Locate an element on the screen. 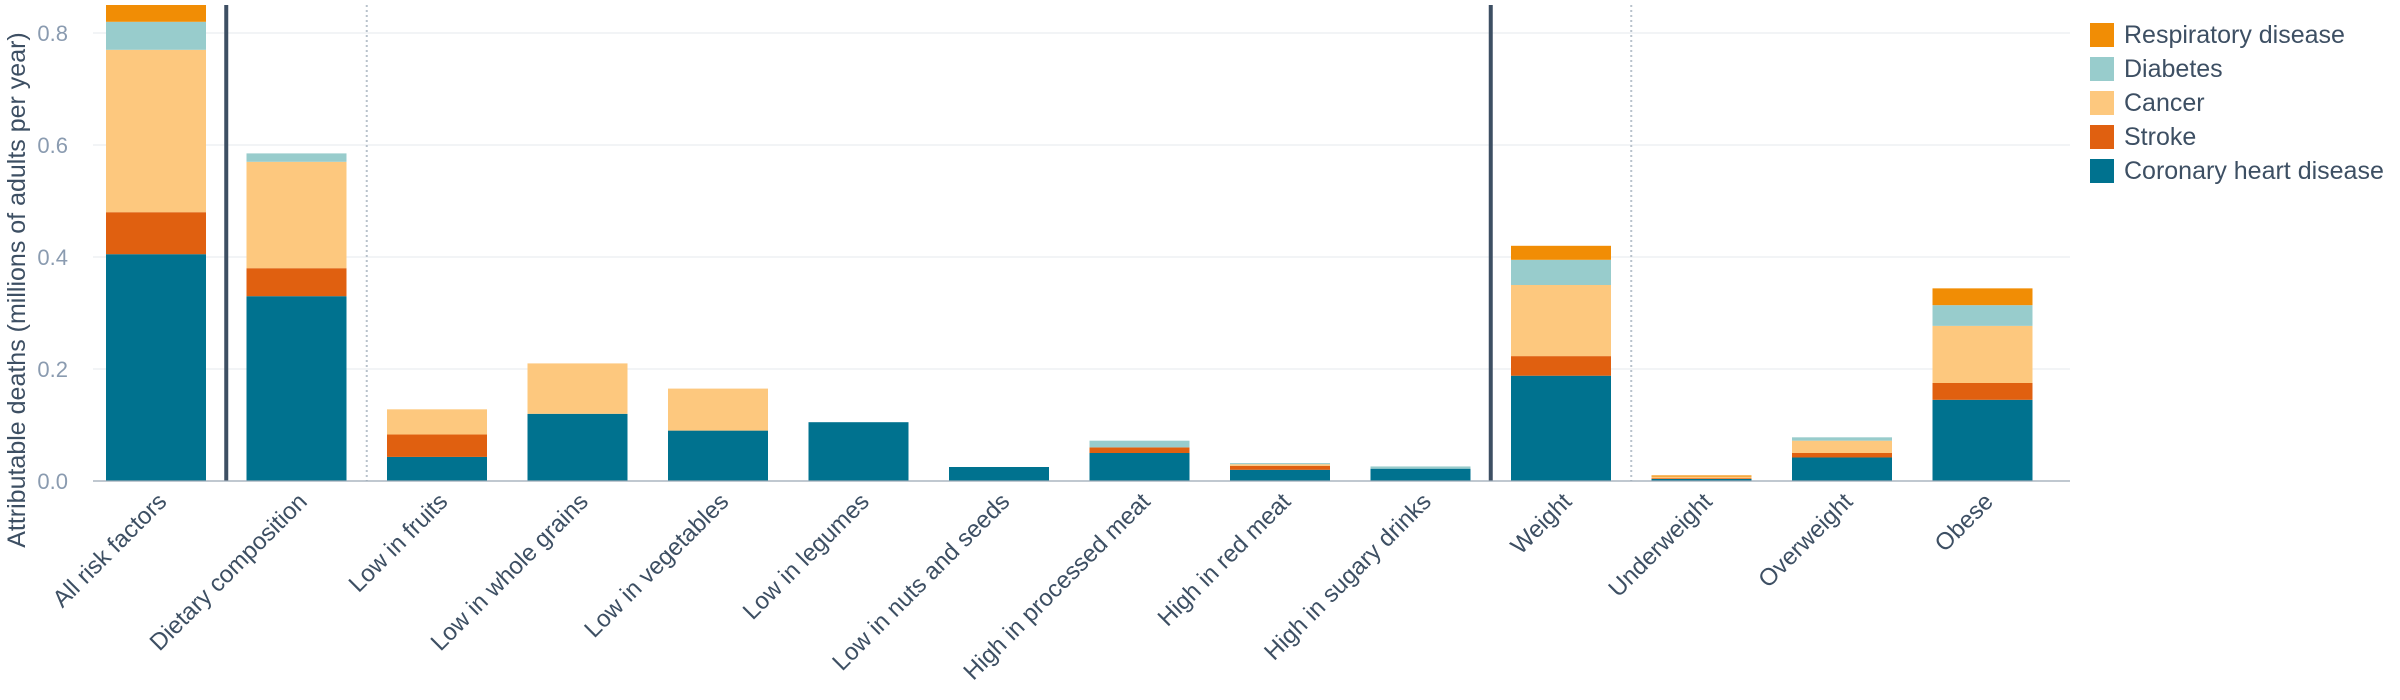 This screenshot has width=2400, height=700. x-tick-label: Low in legumes is located at coordinates (806, 556).